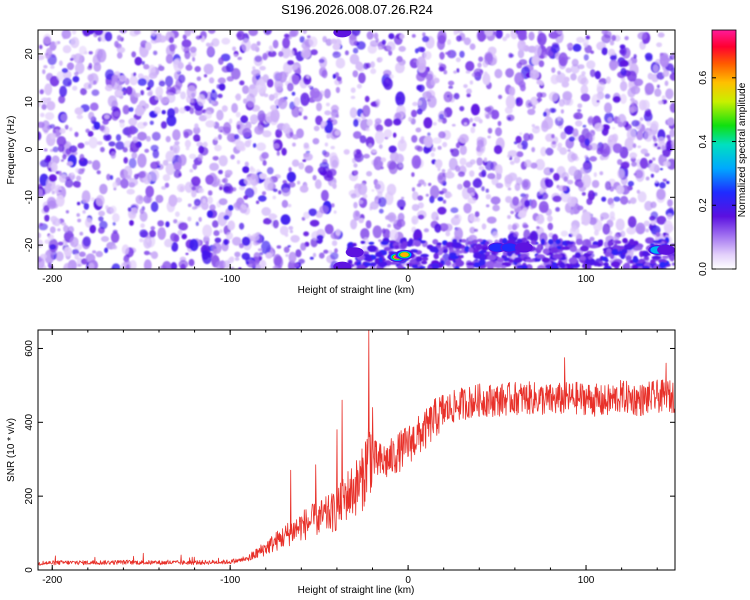  I want to click on snr-xtick-label: 100, so click(586, 580).